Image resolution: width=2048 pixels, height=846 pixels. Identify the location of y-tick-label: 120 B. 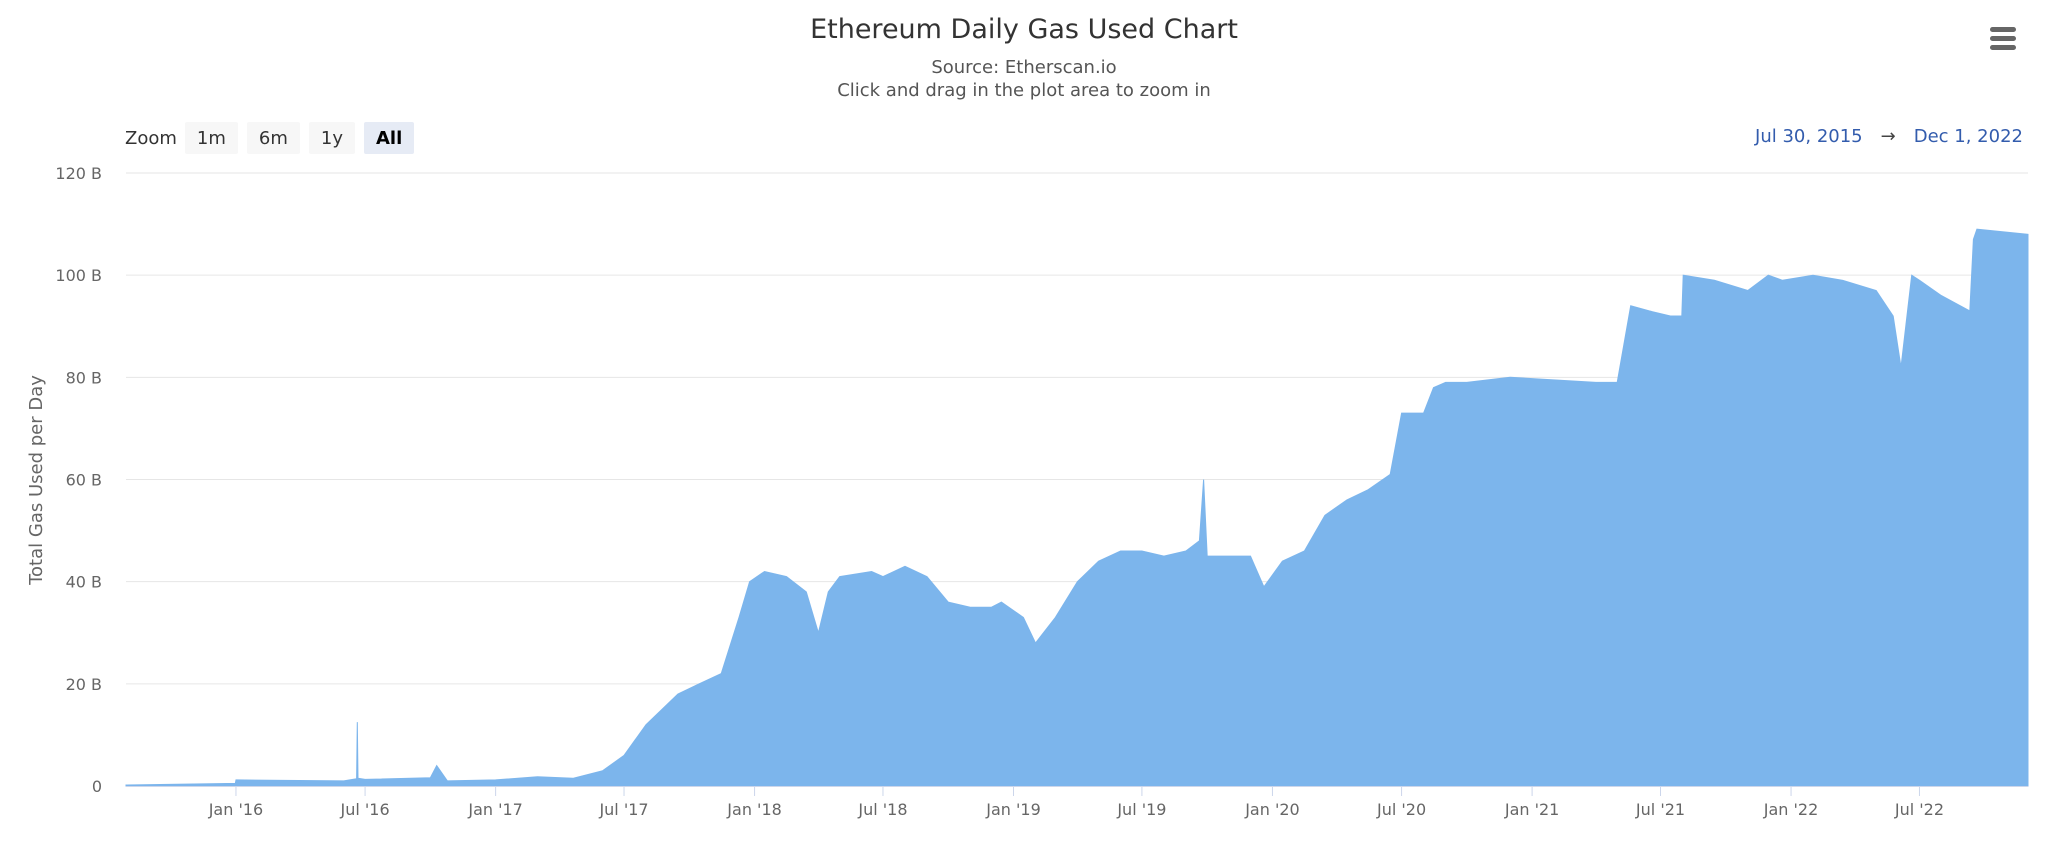
(78, 173).